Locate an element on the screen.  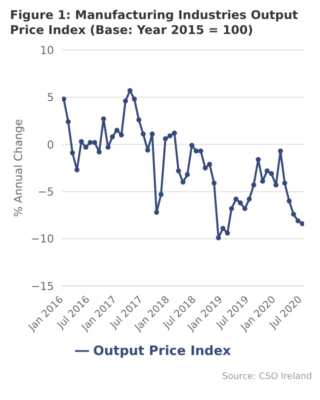
source-note: Source: CSO Ireland is located at coordinates (266, 377).